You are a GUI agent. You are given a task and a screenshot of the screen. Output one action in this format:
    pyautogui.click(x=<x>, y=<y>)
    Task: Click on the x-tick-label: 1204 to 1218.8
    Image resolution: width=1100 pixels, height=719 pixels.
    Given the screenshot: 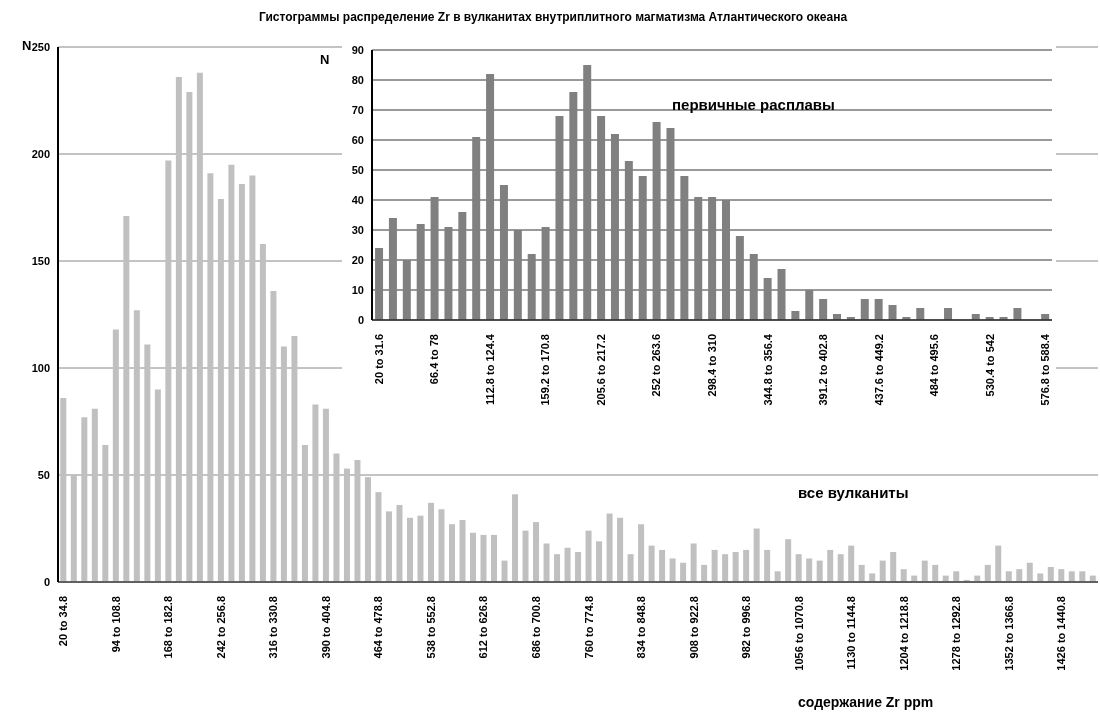 What is the action you would take?
    pyautogui.click(x=903, y=633)
    